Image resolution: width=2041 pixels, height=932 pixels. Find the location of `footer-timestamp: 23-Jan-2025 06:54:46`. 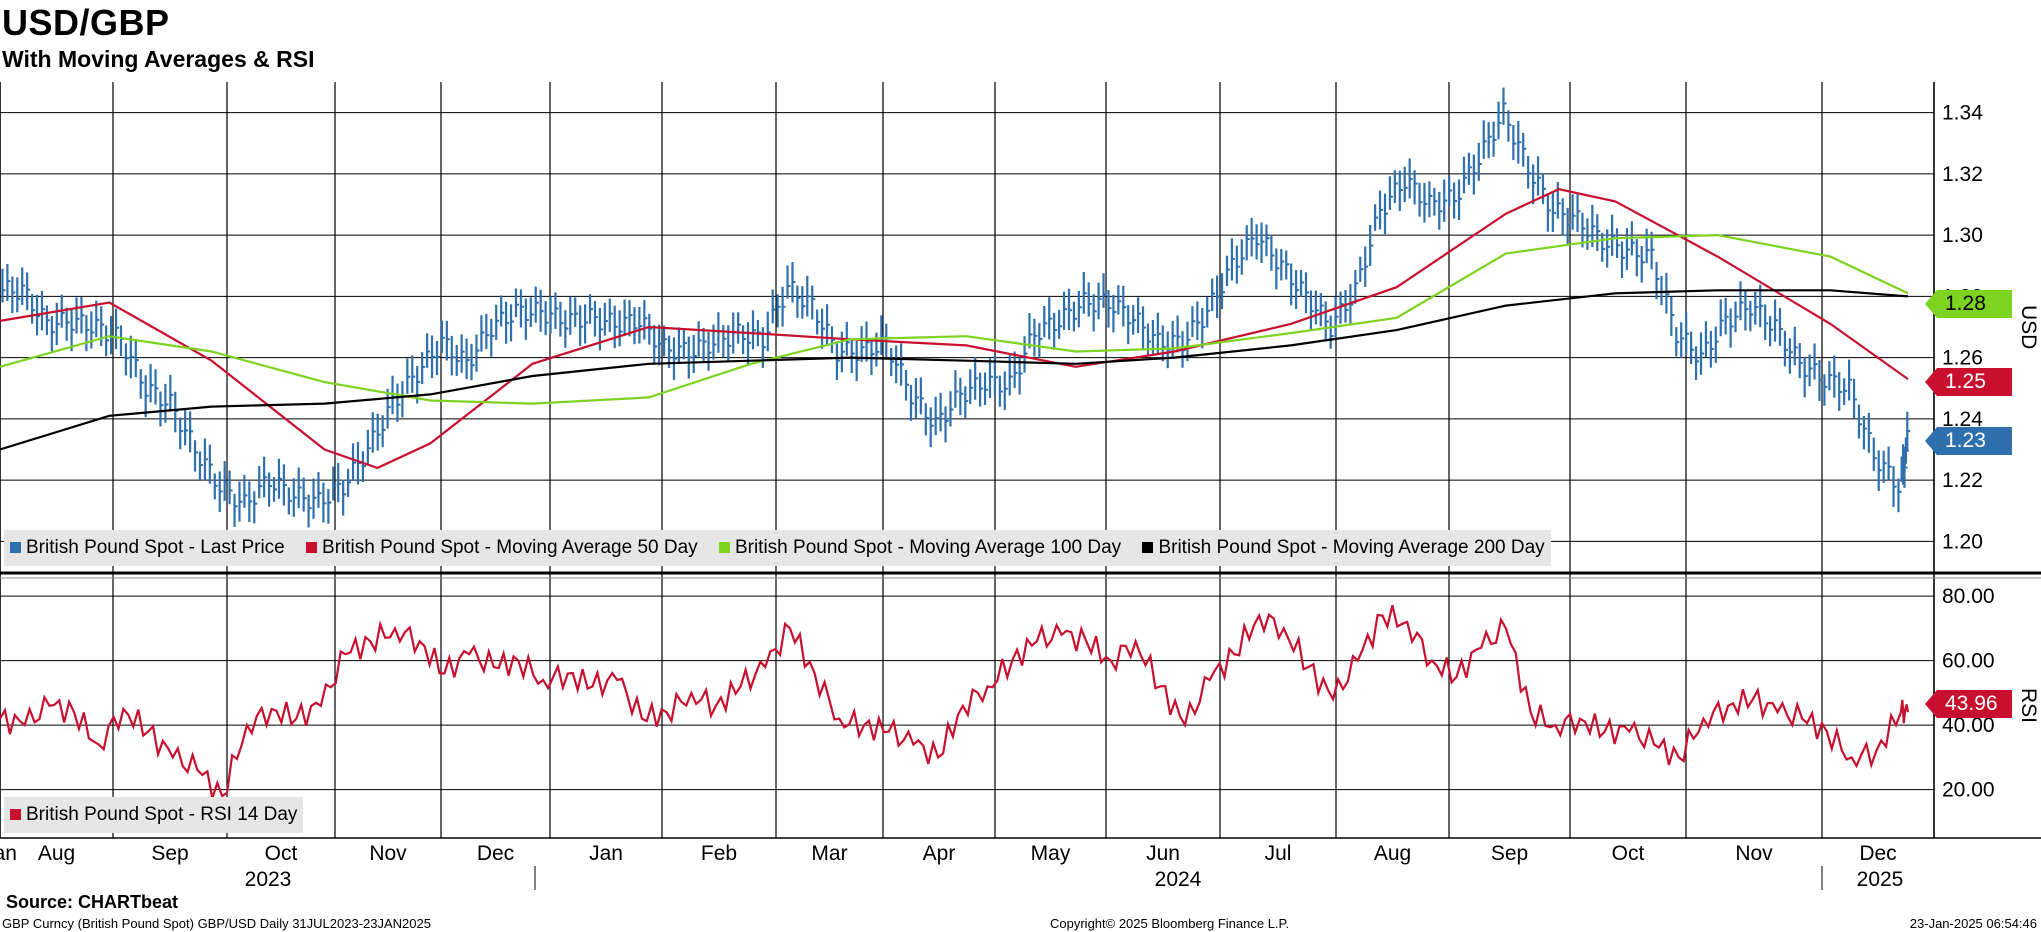

footer-timestamp: 23-Jan-2025 06:54:46 is located at coordinates (1973, 923).